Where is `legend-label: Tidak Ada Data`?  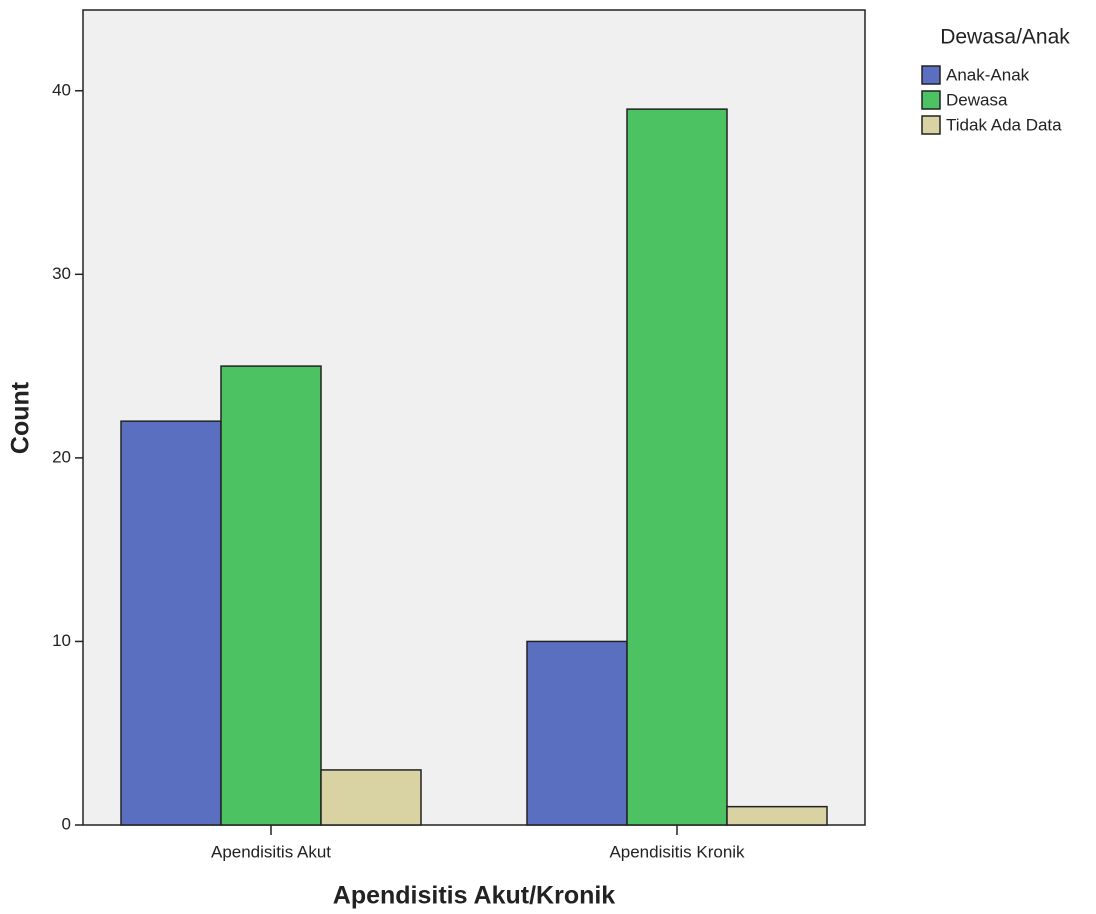
legend-label: Tidak Ada Data is located at coordinates (1004, 124).